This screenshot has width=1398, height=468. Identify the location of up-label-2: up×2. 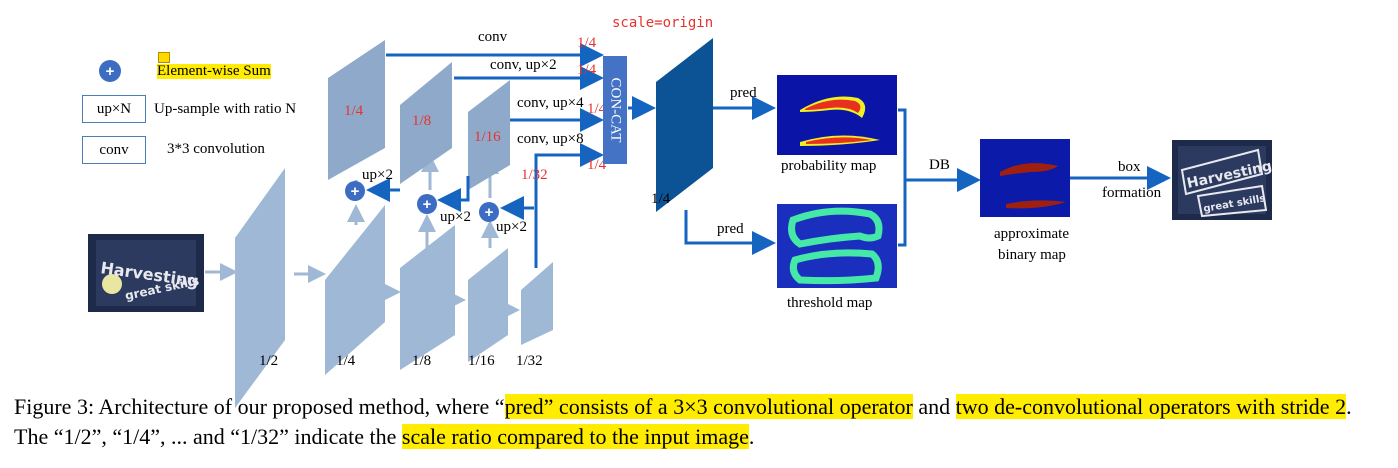
(455, 217).